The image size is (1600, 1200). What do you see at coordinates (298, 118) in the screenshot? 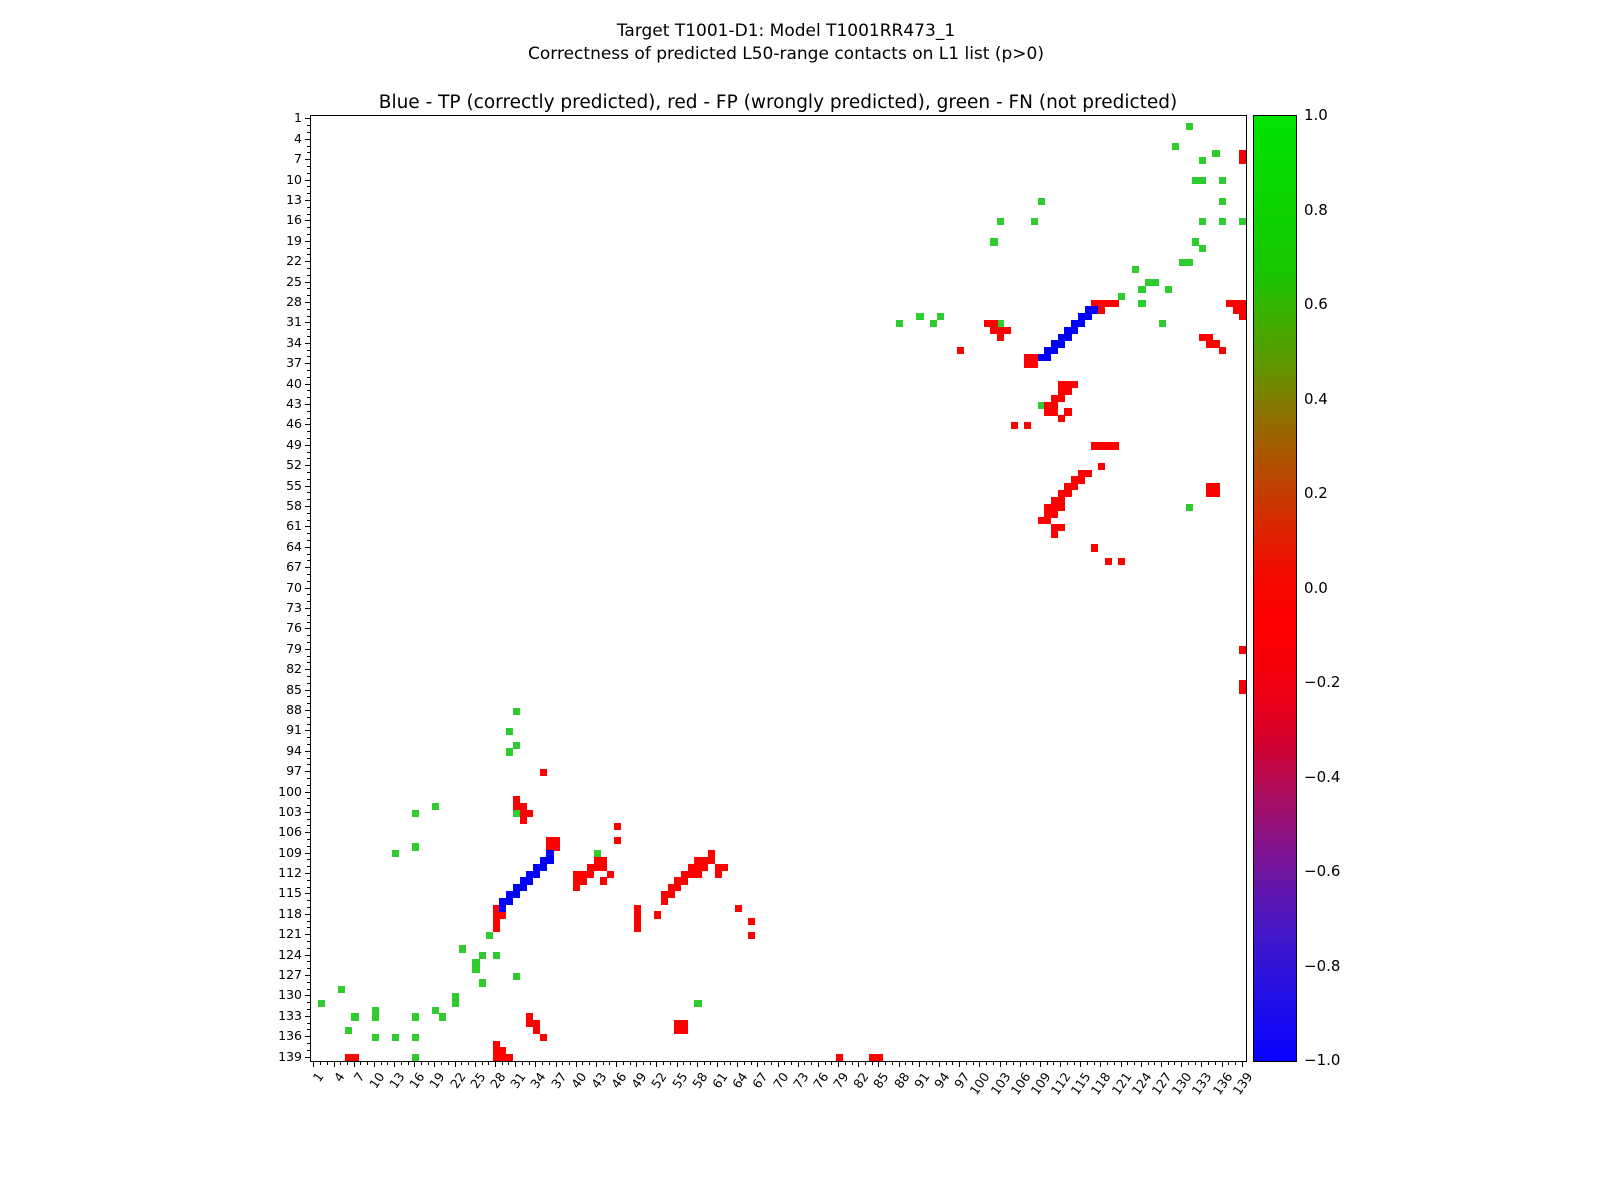
I see `y-axis-tick-label: 1` at bounding box center [298, 118].